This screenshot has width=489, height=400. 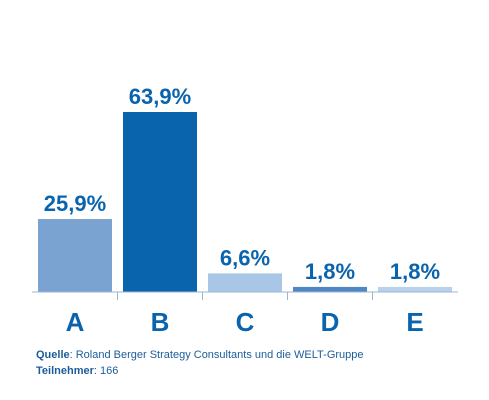 I want to click on bar-b, so click(x=160, y=202).